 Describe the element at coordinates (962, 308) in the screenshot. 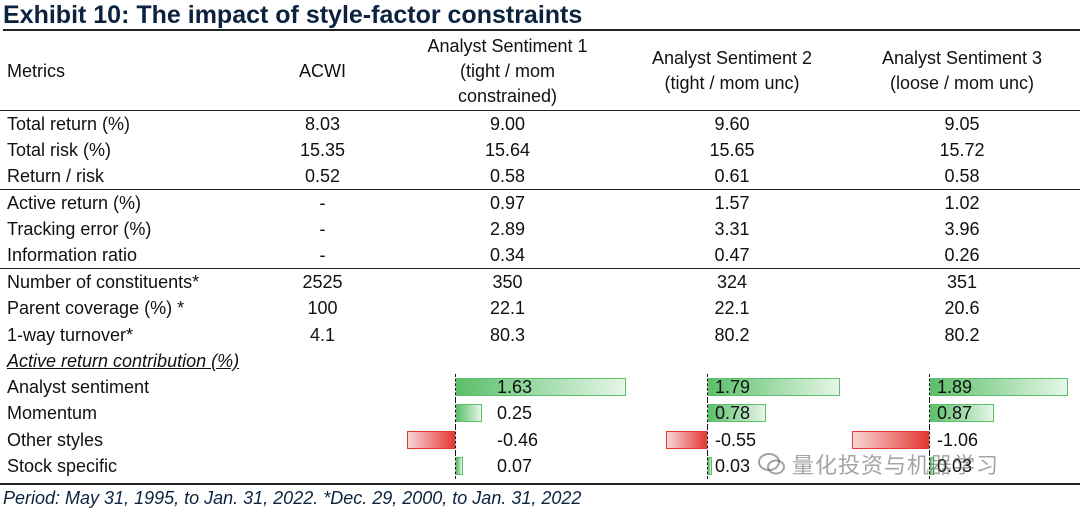

I see `cell-as3: 20.6` at that location.